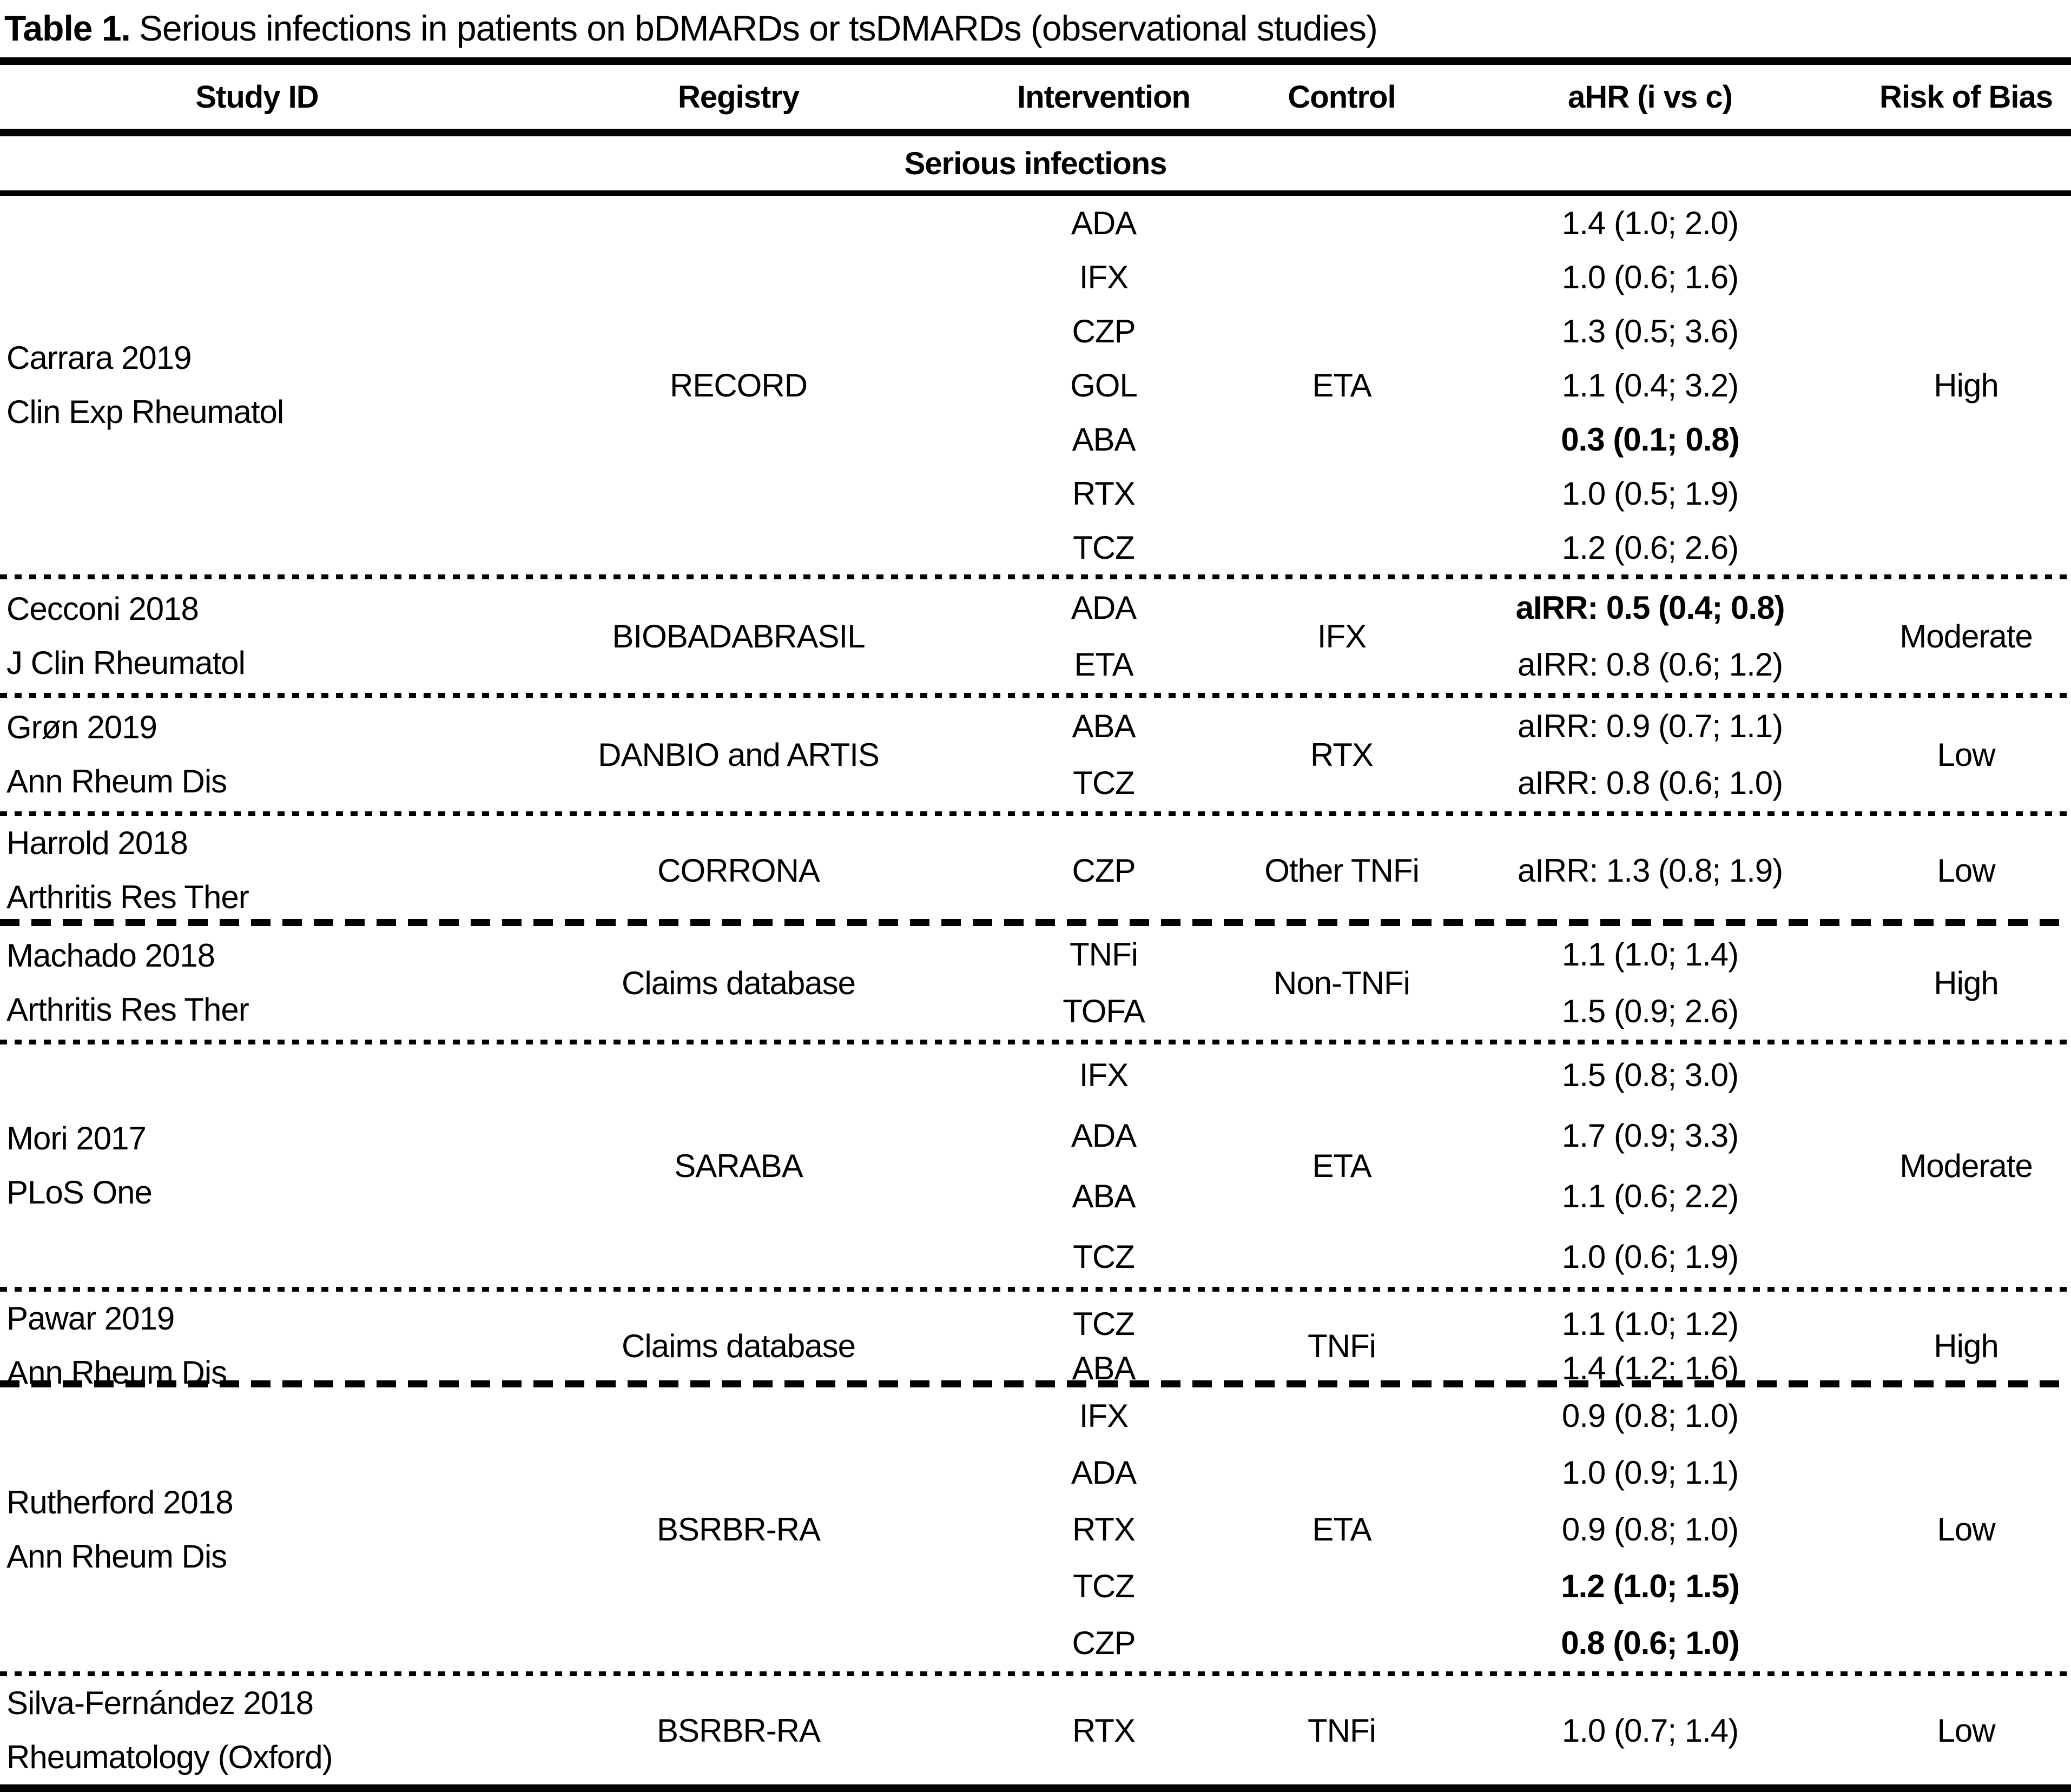  What do you see at coordinates (1342, 870) in the screenshot?
I see `control-value: Other TNFi` at bounding box center [1342, 870].